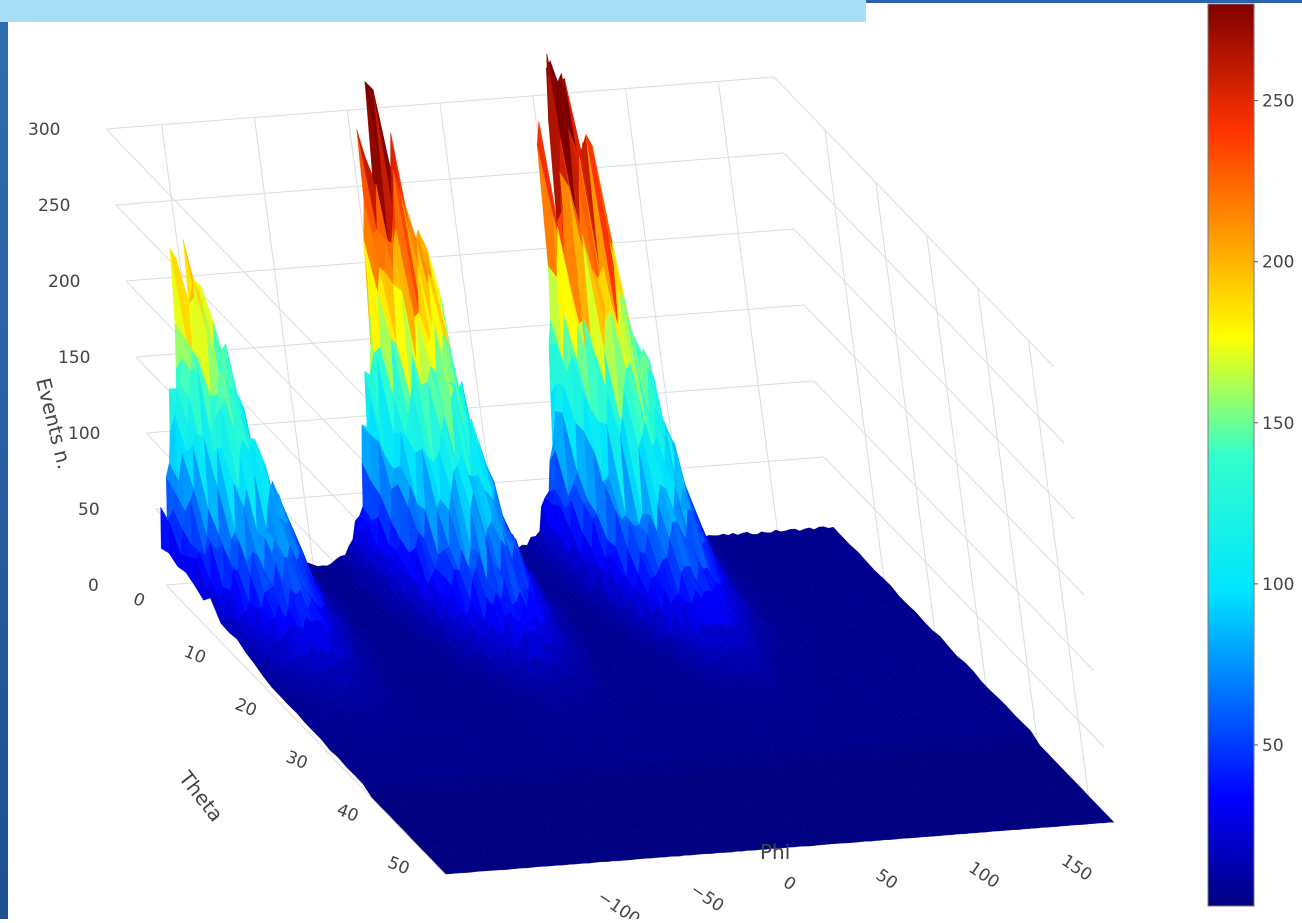  What do you see at coordinates (4, 459) in the screenshot?
I see `window-frame-left` at bounding box center [4, 459].